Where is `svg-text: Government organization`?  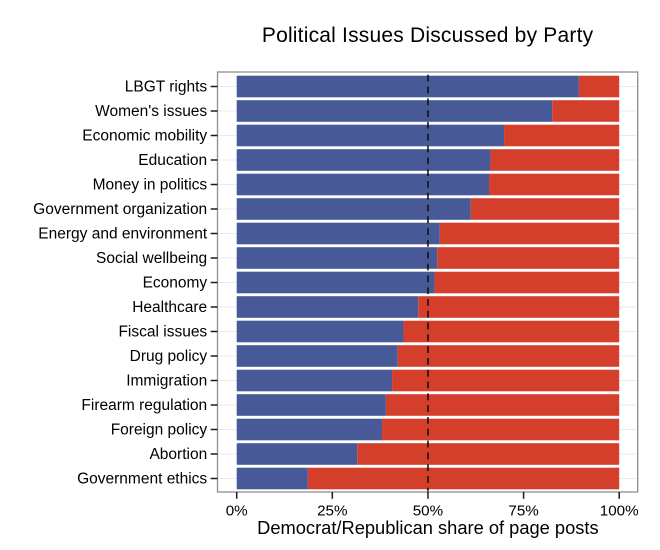 svg-text: Government organization is located at coordinates (120, 209).